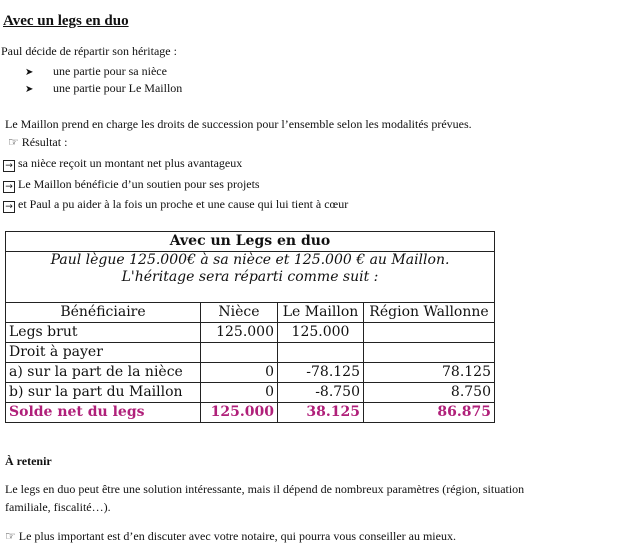 The image size is (637, 558). I want to click on column-header: Bénéficiaire, so click(103, 312).